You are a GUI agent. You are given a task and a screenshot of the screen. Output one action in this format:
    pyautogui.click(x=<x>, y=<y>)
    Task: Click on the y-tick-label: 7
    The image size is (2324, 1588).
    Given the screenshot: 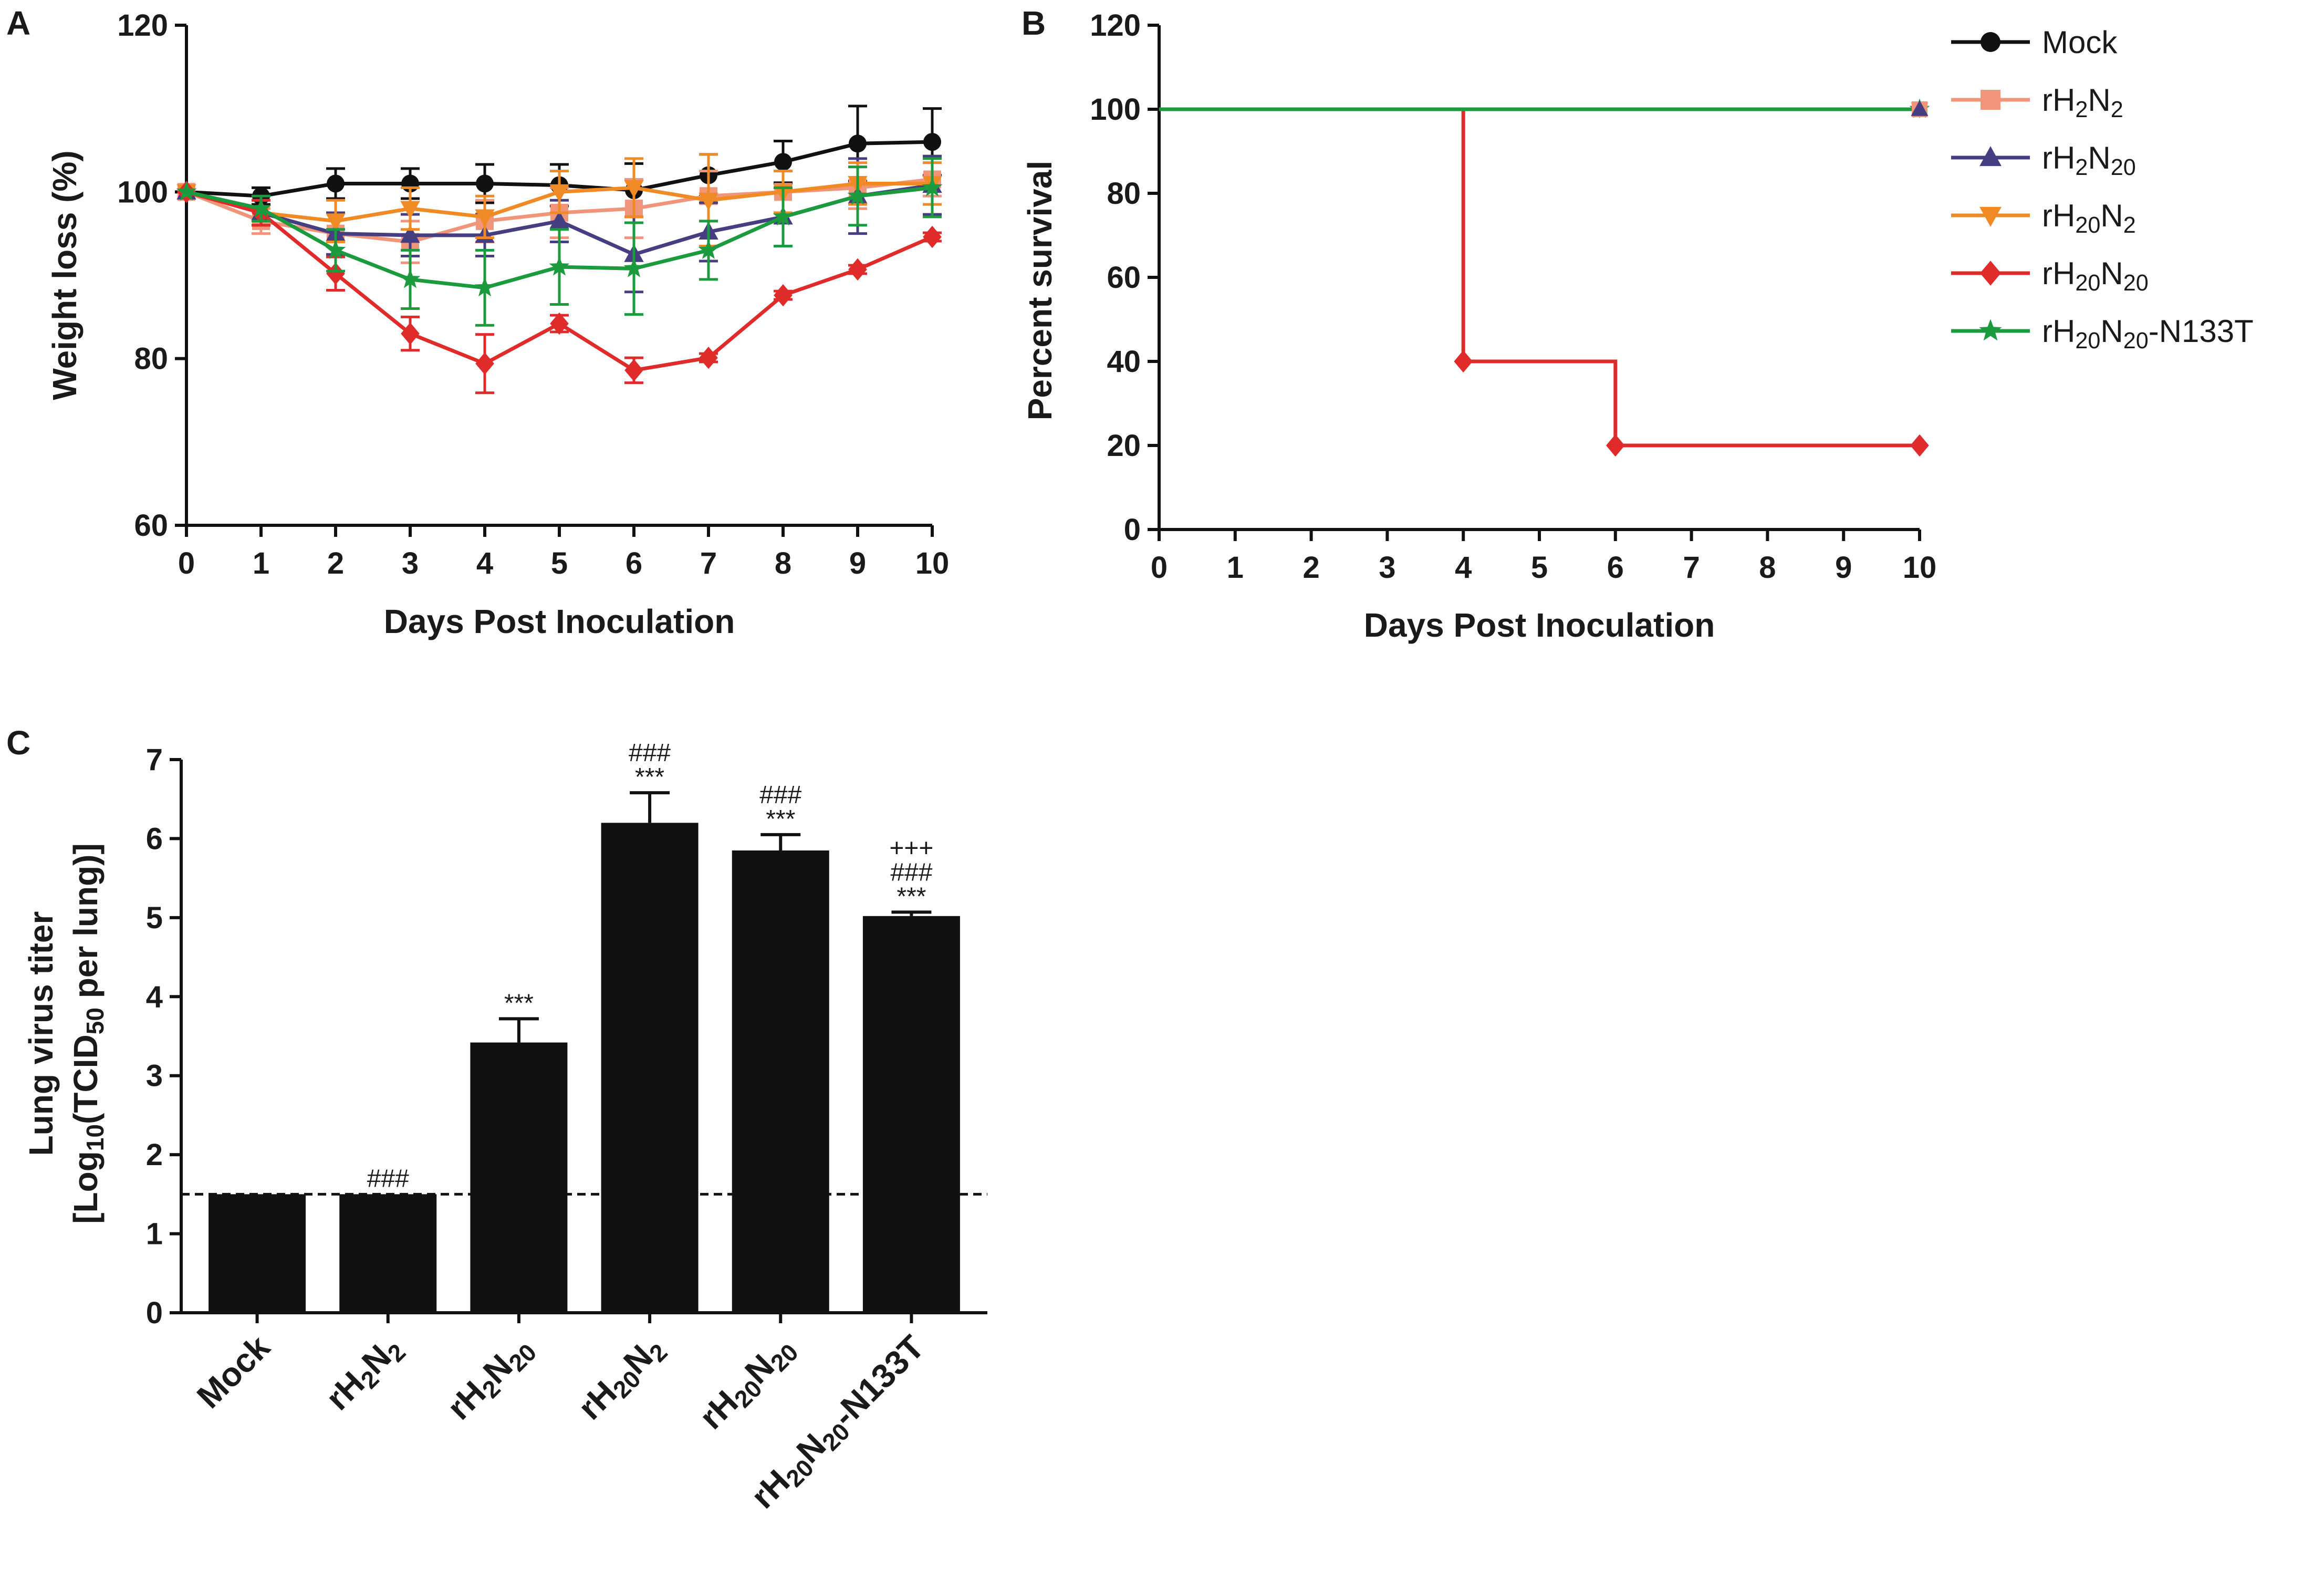 What is the action you would take?
    pyautogui.click(x=154, y=760)
    